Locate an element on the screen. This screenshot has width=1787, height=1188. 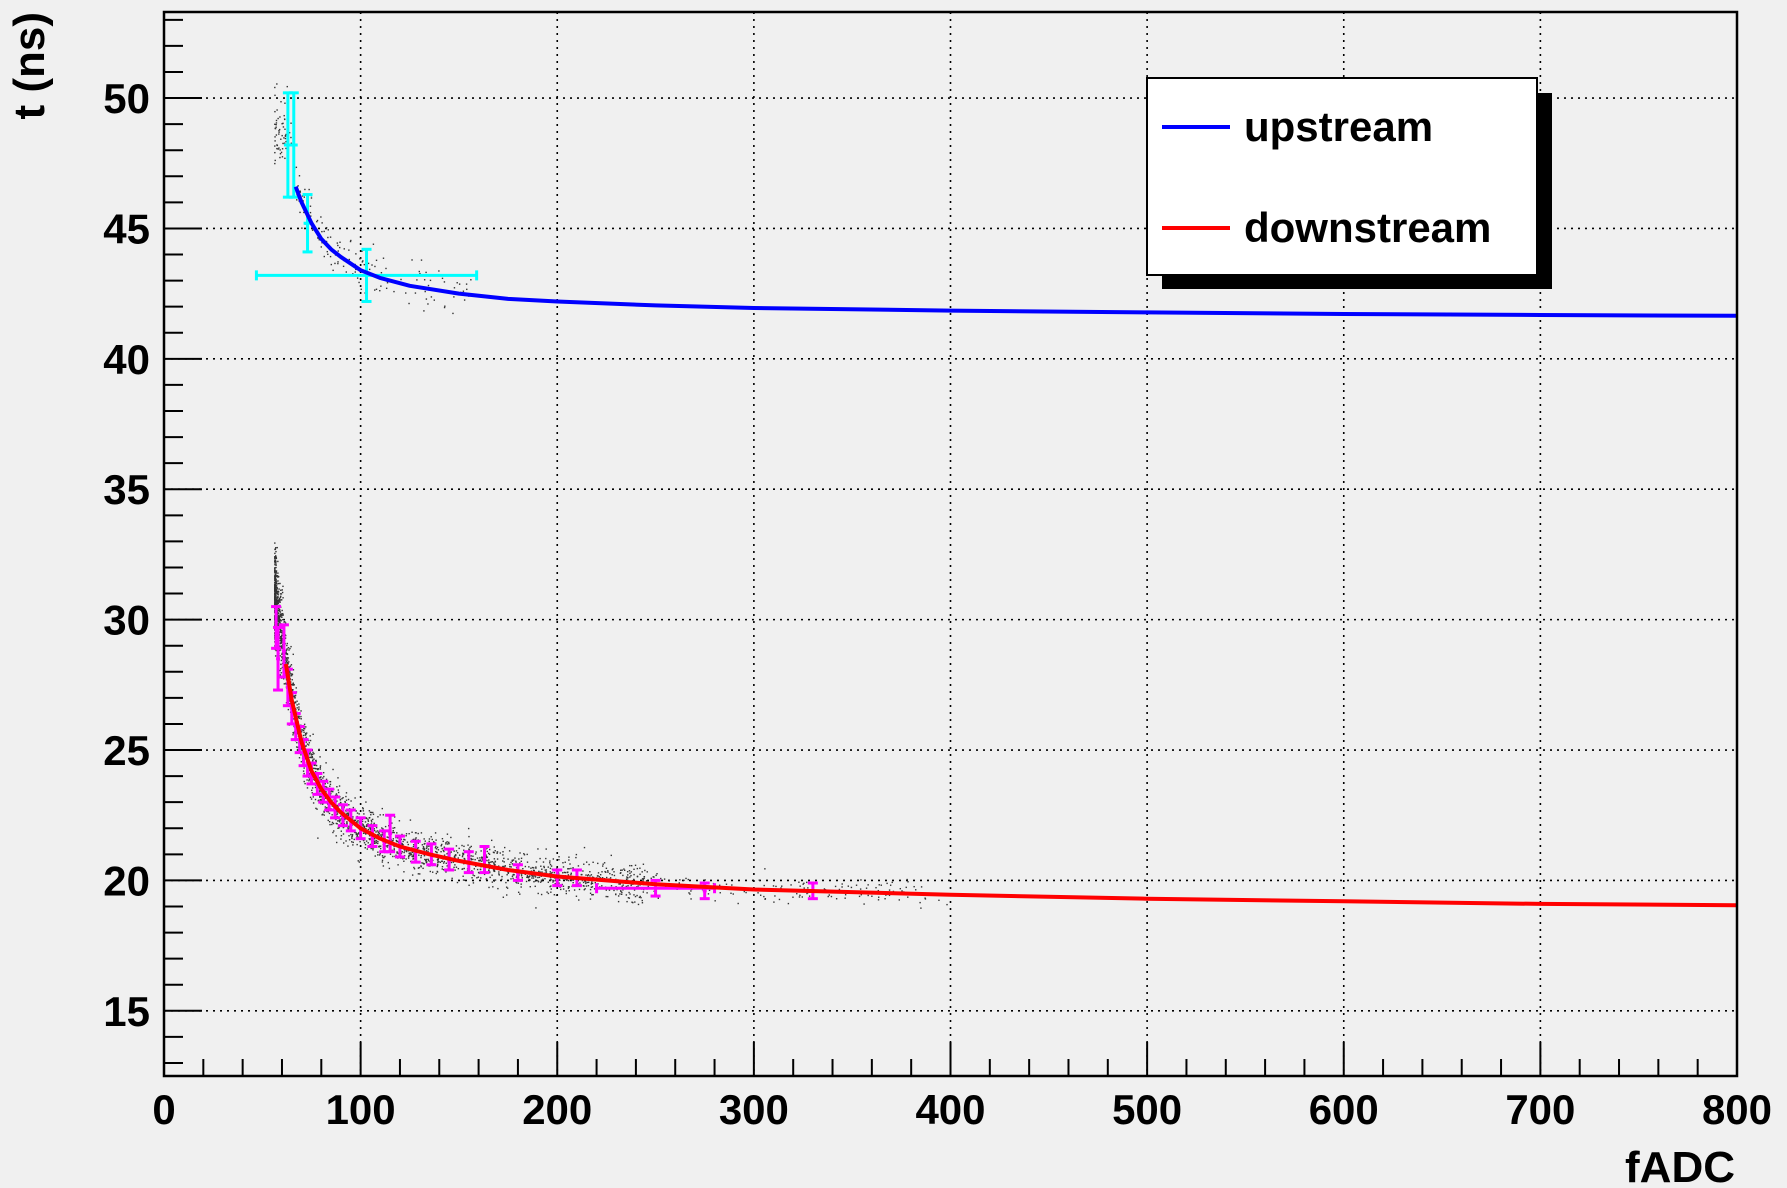
x-tick-label: 700 is located at coordinates (1540, 1109).